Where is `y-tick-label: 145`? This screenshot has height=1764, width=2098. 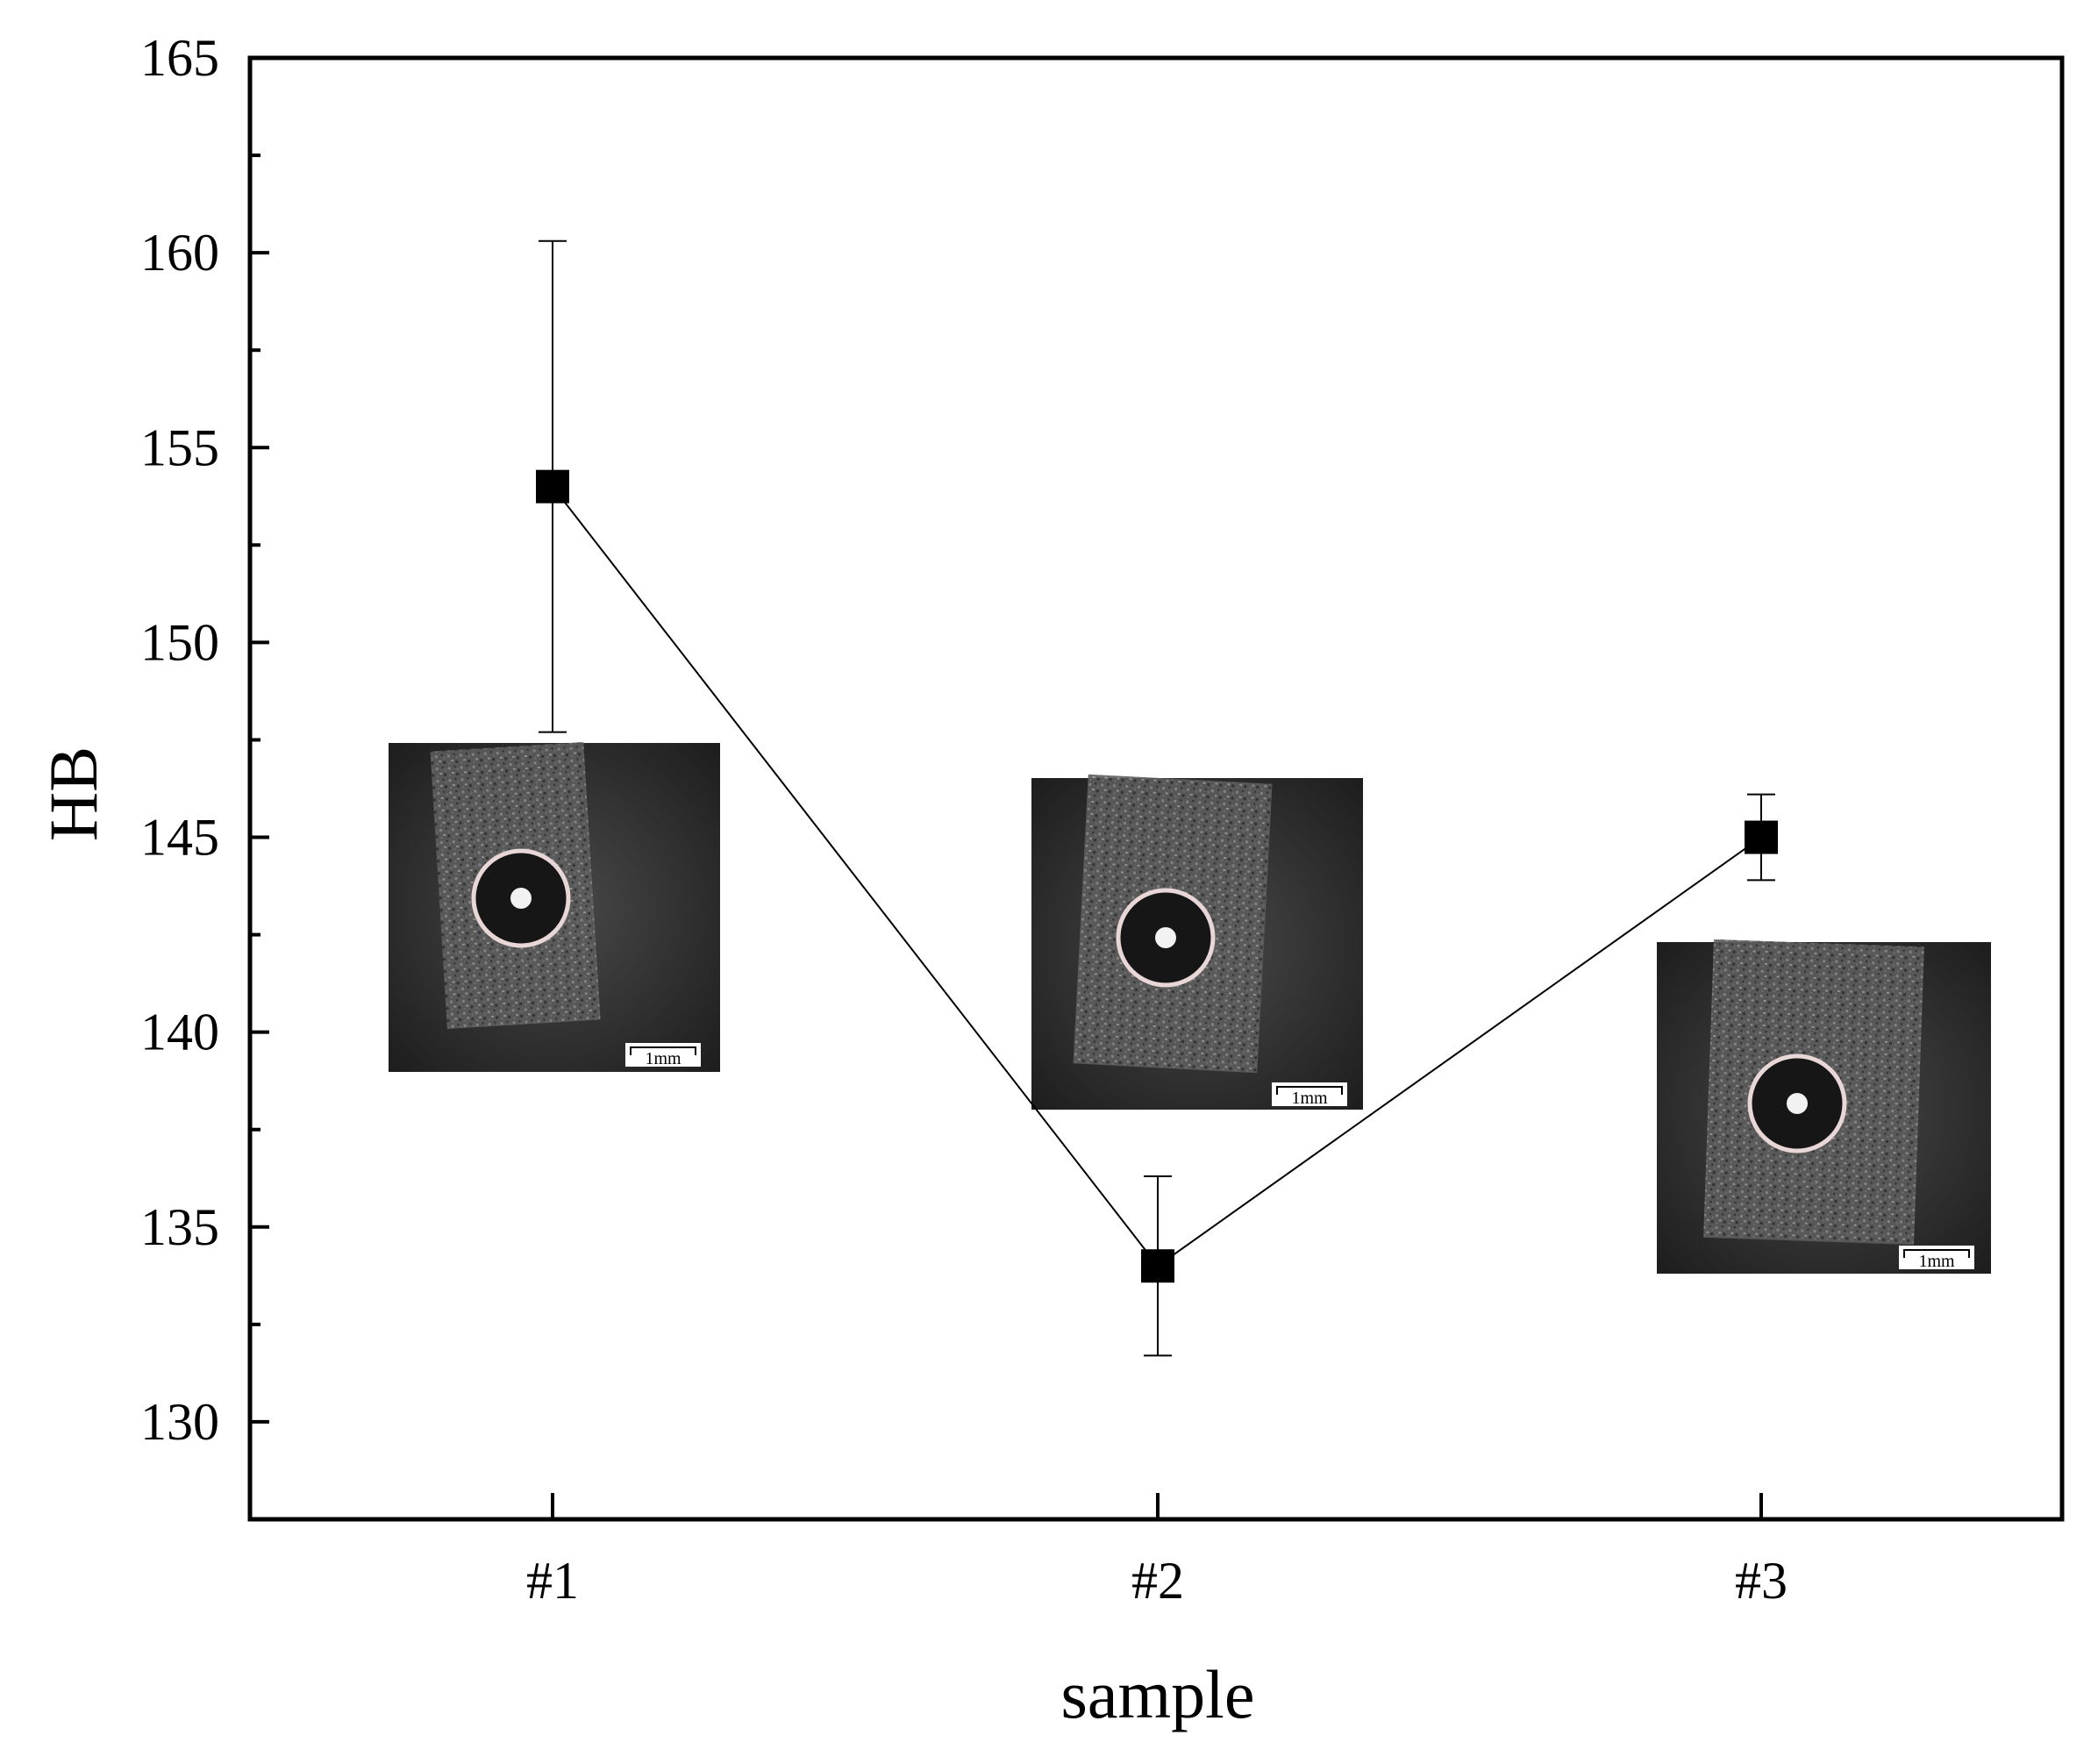
y-tick-label: 145 is located at coordinates (179, 838).